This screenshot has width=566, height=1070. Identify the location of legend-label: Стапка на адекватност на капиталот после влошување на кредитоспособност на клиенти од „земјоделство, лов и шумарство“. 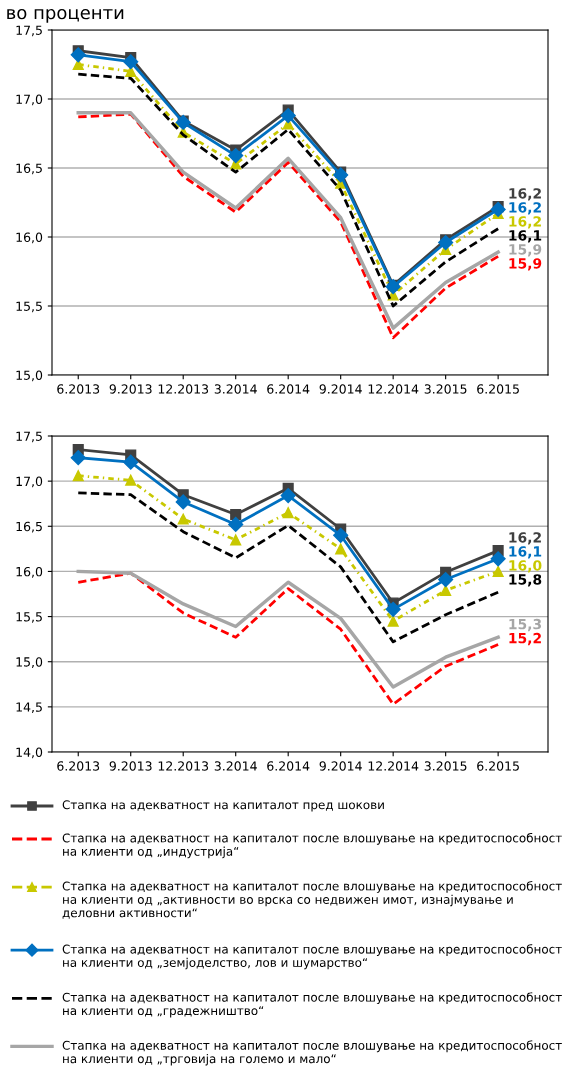
(312, 957).